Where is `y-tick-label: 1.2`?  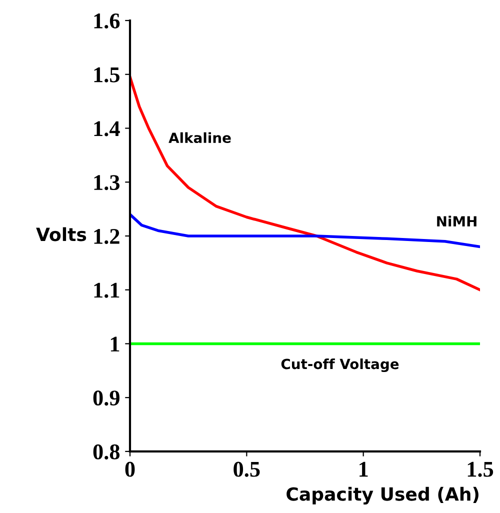 y-tick-label: 1.2 is located at coordinates (107, 236).